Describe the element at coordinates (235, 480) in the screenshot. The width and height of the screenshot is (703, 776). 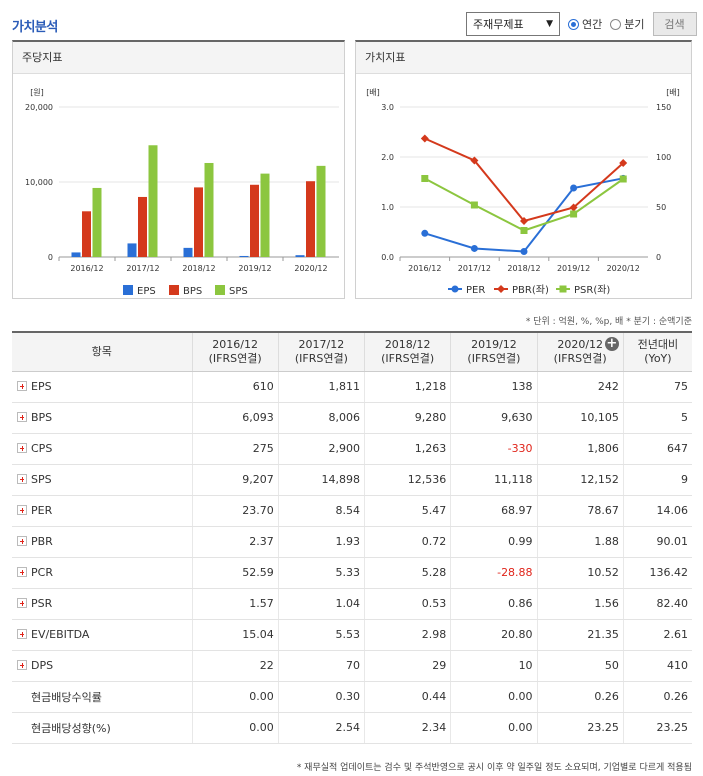
I see `value-cell: 9,207` at that location.